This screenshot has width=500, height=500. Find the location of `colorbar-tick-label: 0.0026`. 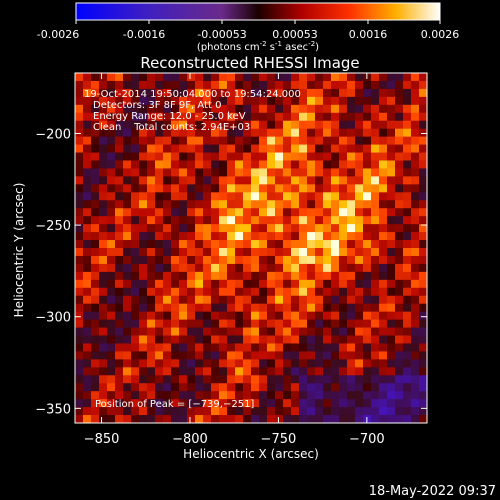

colorbar-tick-label: 0.0026 is located at coordinates (440, 34).